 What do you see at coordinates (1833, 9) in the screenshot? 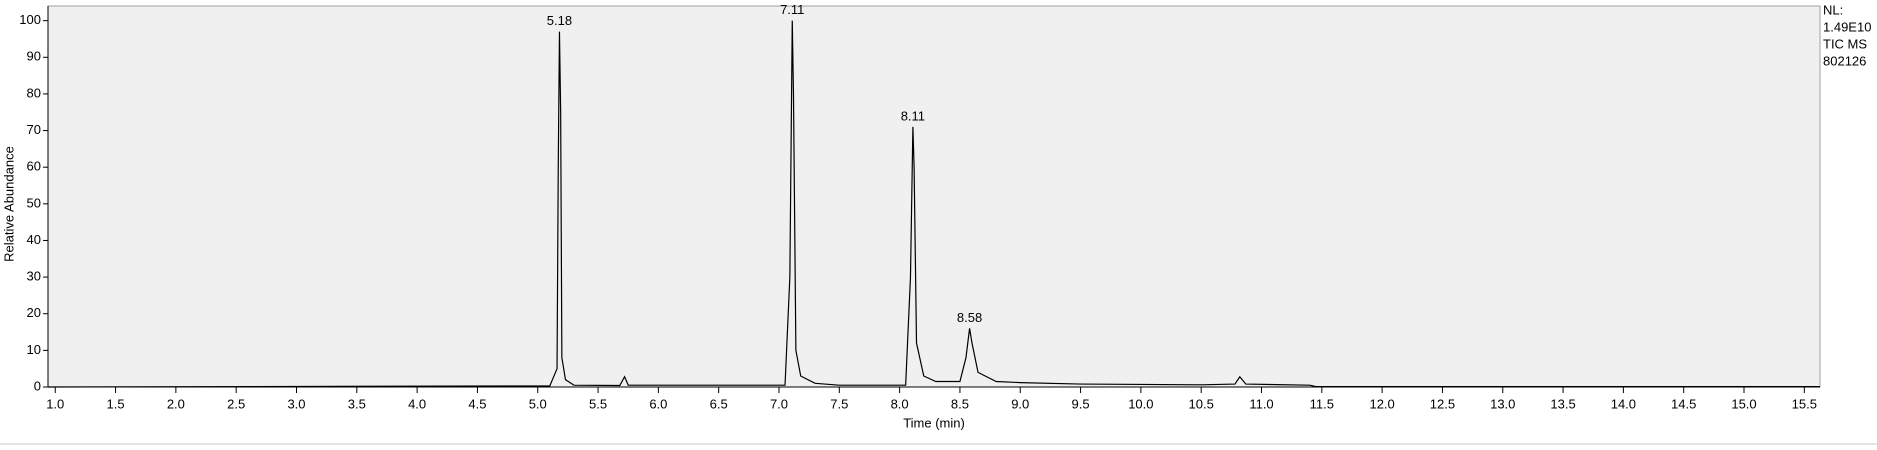
I see `info-text: NL:` at bounding box center [1833, 9].